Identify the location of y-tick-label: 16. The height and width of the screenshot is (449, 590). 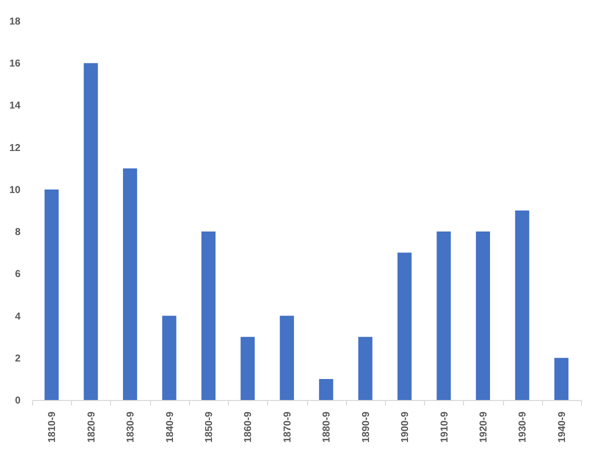
(15, 64).